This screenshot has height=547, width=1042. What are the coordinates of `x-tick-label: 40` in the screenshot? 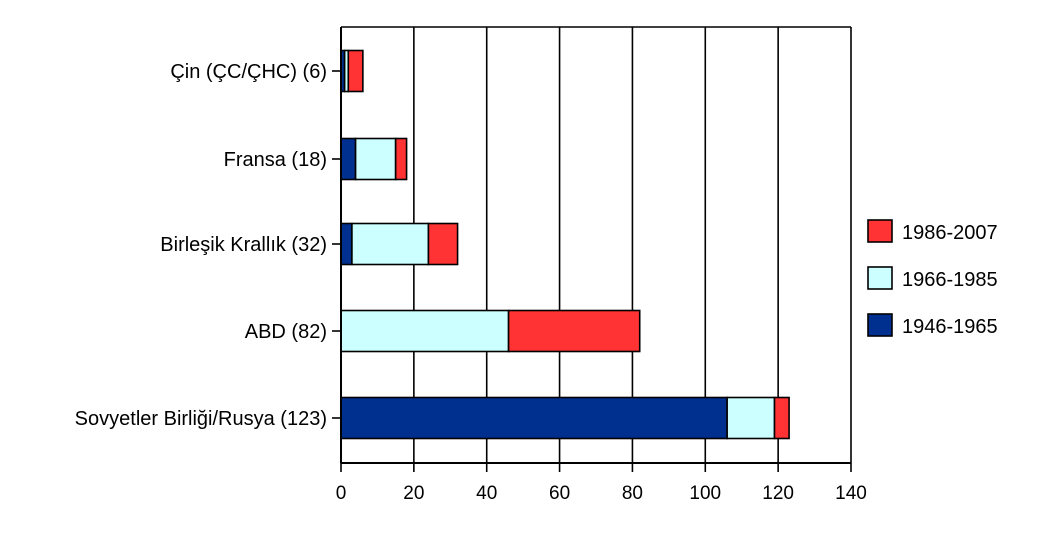 It's located at (486, 493).